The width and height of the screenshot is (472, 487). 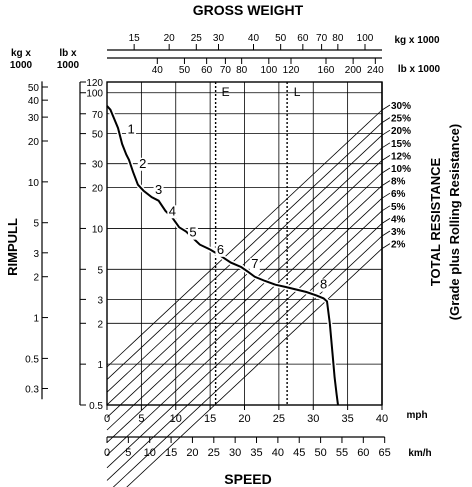 What do you see at coordinates (34, 142) in the screenshot?
I see `rimpull-kg-tick-label: 20` at bounding box center [34, 142].